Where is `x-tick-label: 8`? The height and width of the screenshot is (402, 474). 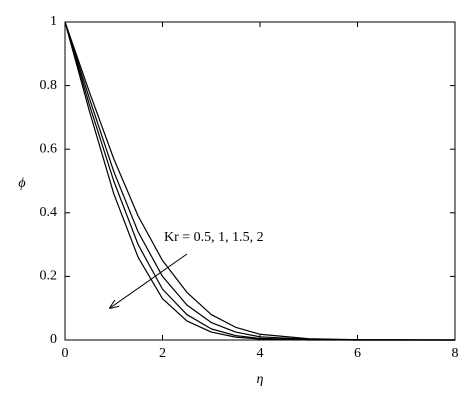 x-tick-label: 8 is located at coordinates (455, 353).